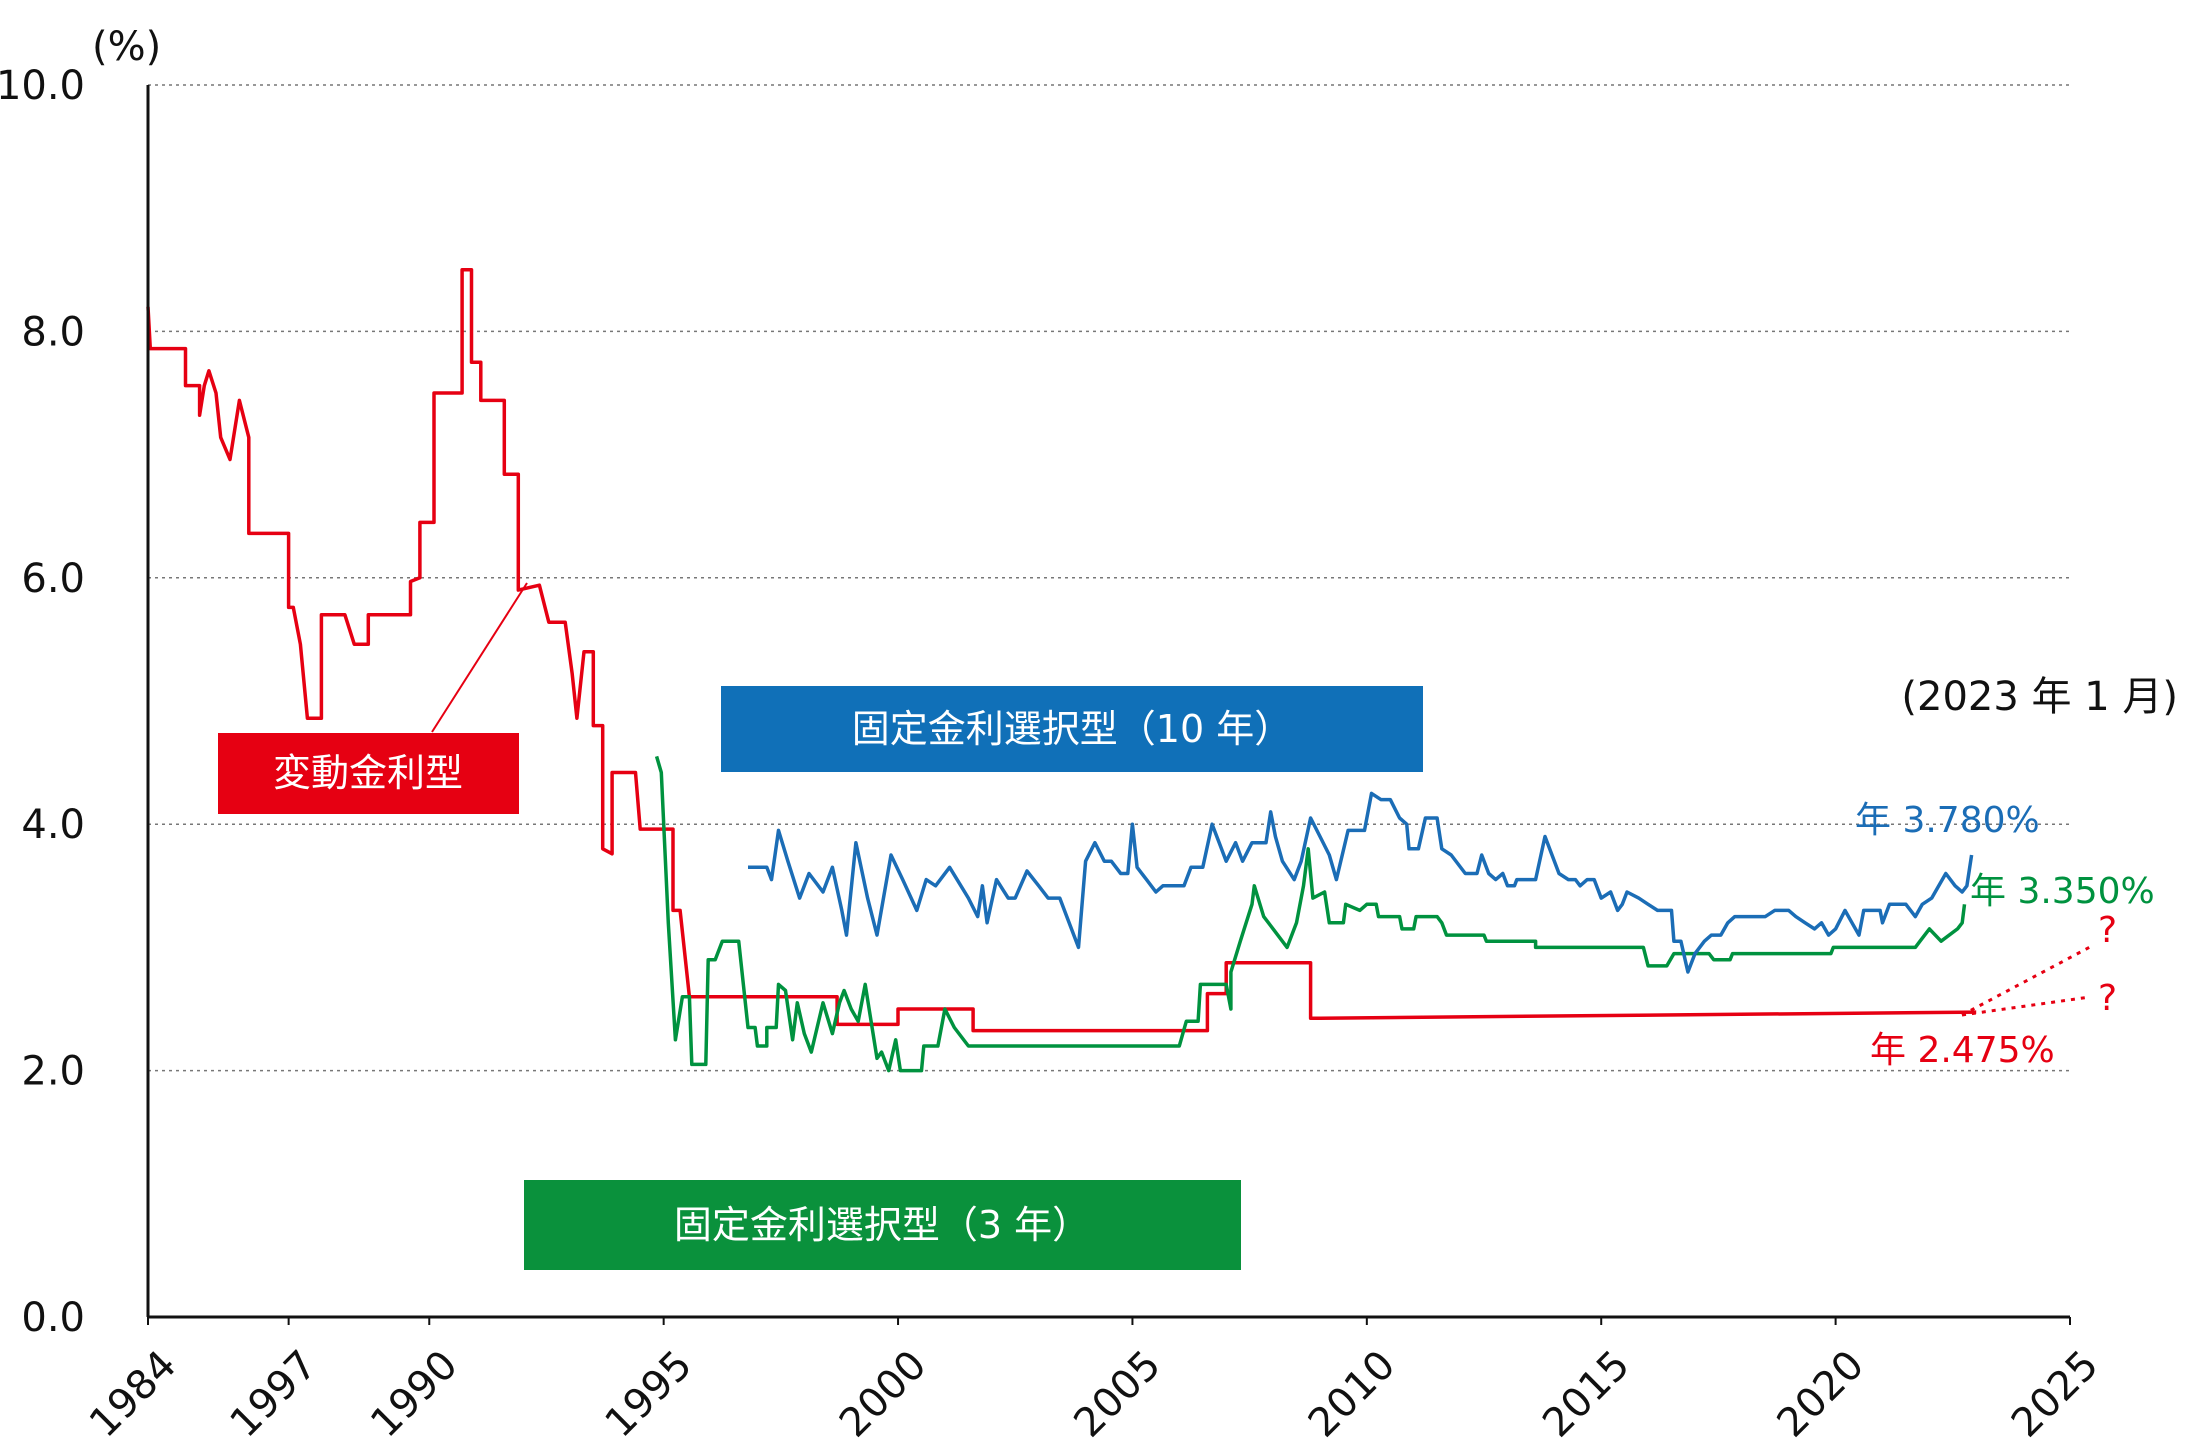 The width and height of the screenshot is (2197, 1446). What do you see at coordinates (126, 47) in the screenshot?
I see `y-unit-label: (%)` at bounding box center [126, 47].